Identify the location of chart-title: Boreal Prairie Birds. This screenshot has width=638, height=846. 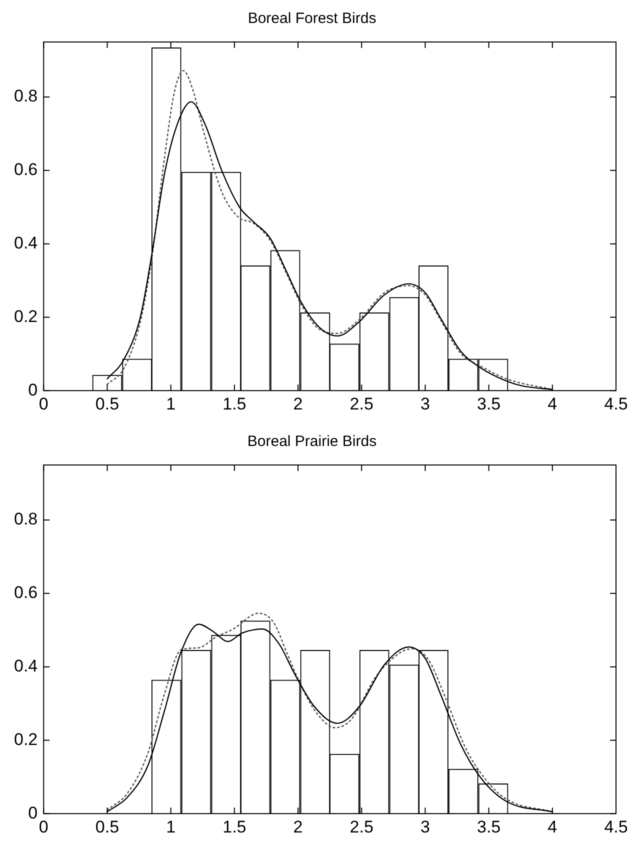
(312, 441).